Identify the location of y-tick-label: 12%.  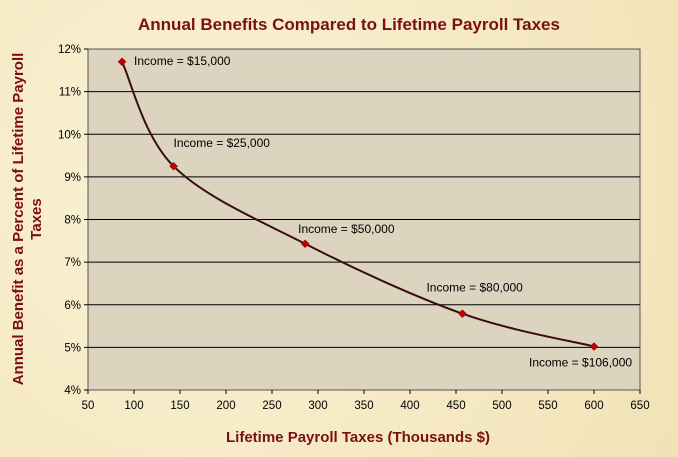
(69, 50).